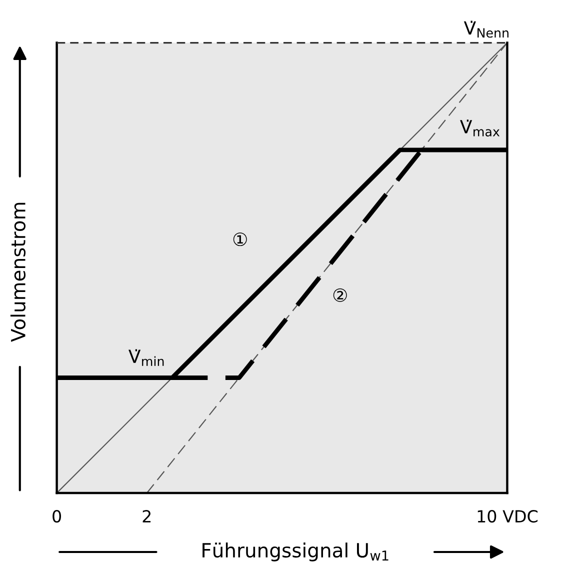 Image resolution: width=568 pixels, height=578 pixels. Describe the element at coordinates (18, 272) in the screenshot. I see `y-axis-title: Volumenstrom` at that location.